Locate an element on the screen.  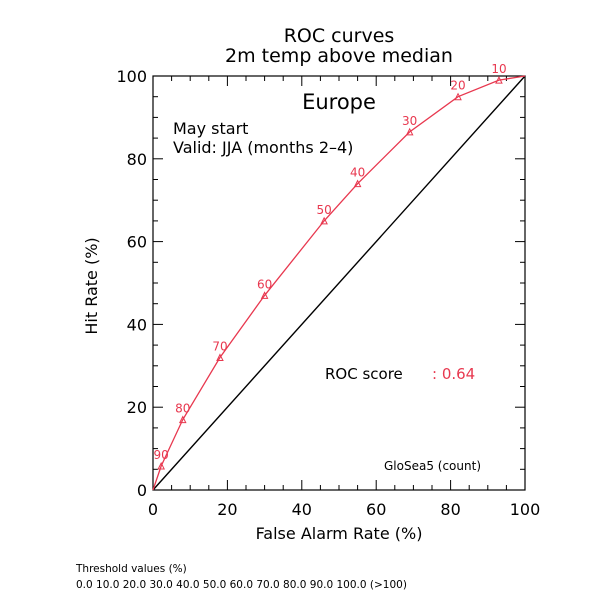
x-tick-label: 60 is located at coordinates (376, 509).